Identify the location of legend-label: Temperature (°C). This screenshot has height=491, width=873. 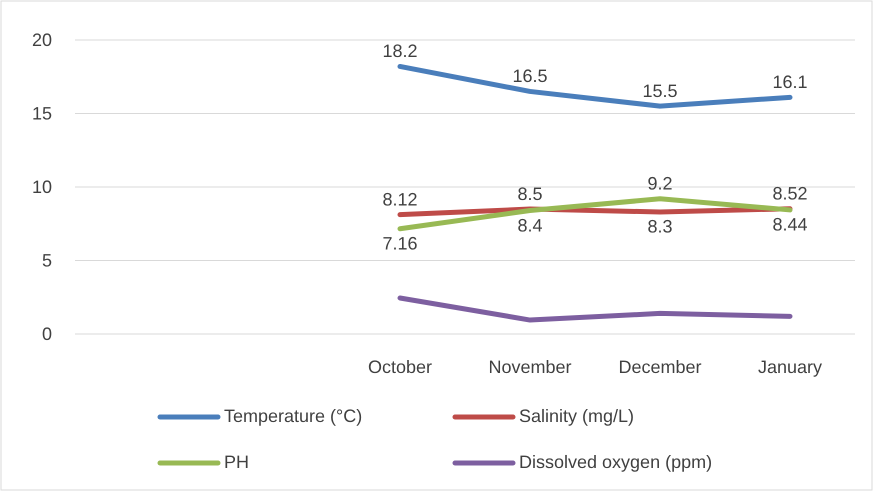
(293, 416).